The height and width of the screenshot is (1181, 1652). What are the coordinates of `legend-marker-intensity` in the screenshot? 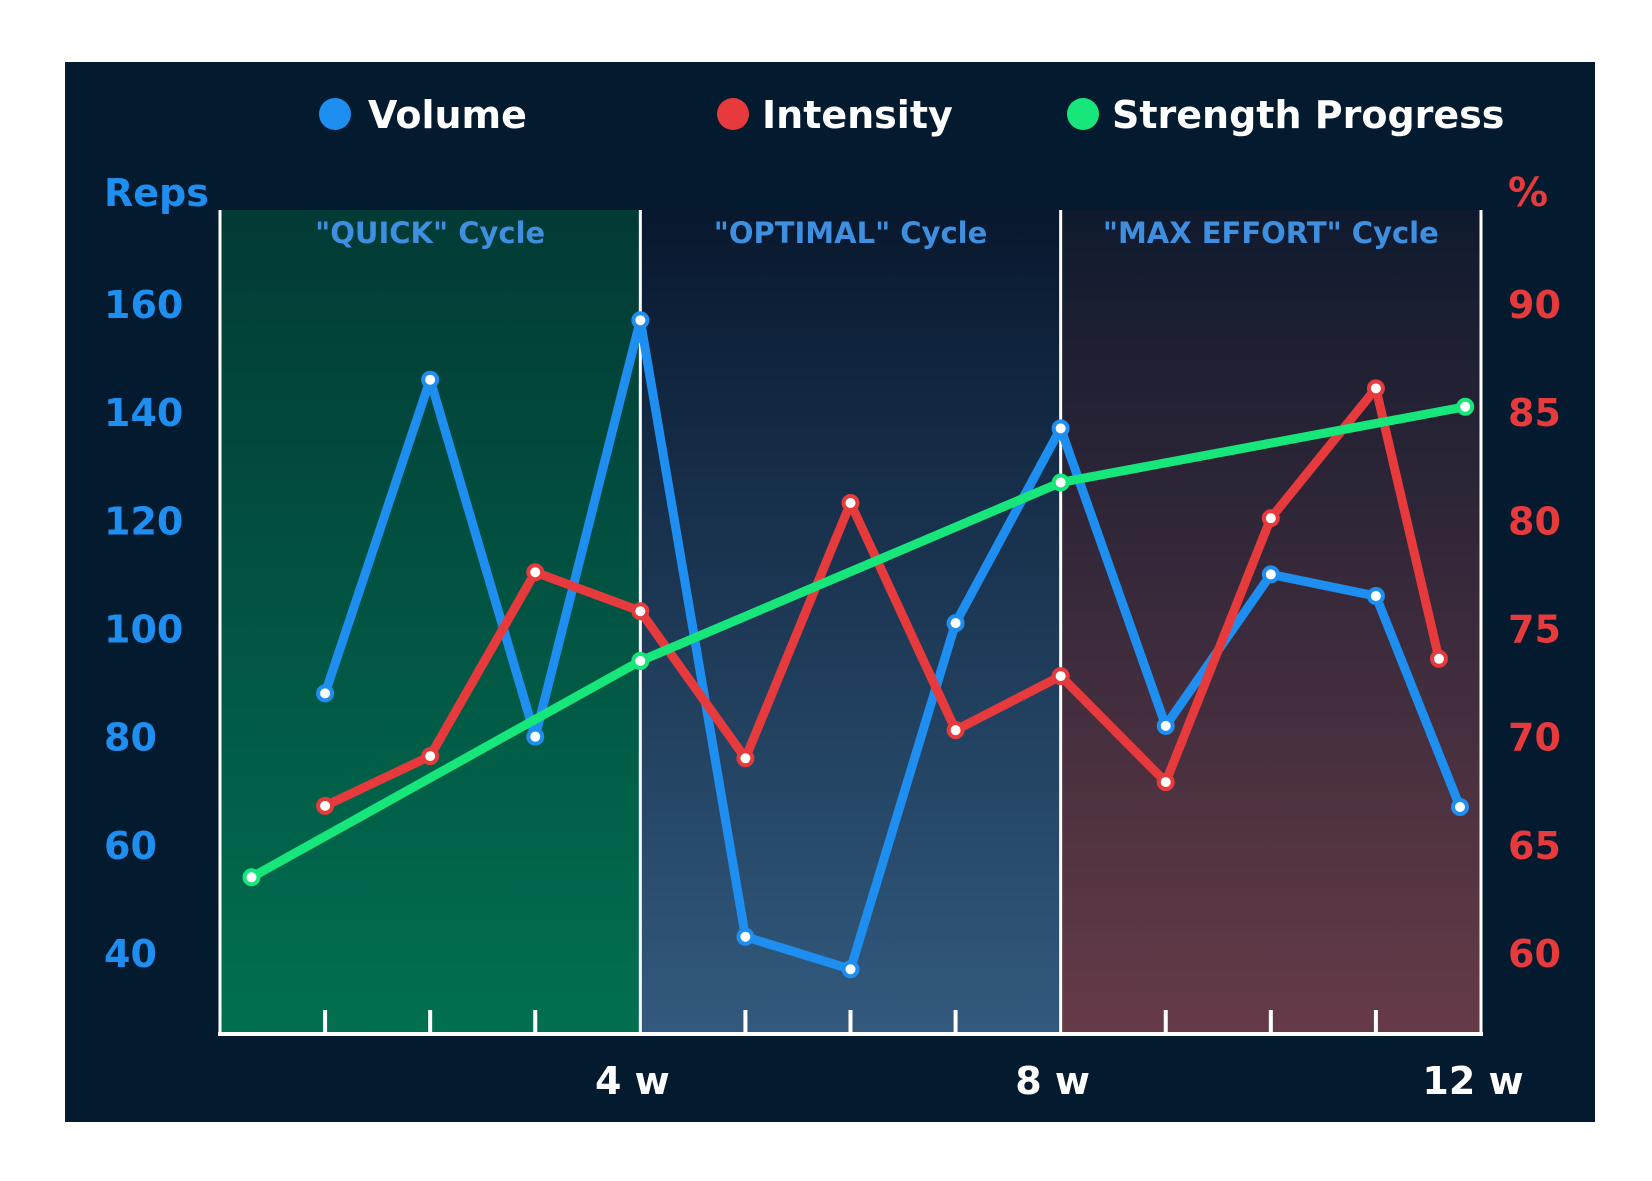 It's located at (733, 114).